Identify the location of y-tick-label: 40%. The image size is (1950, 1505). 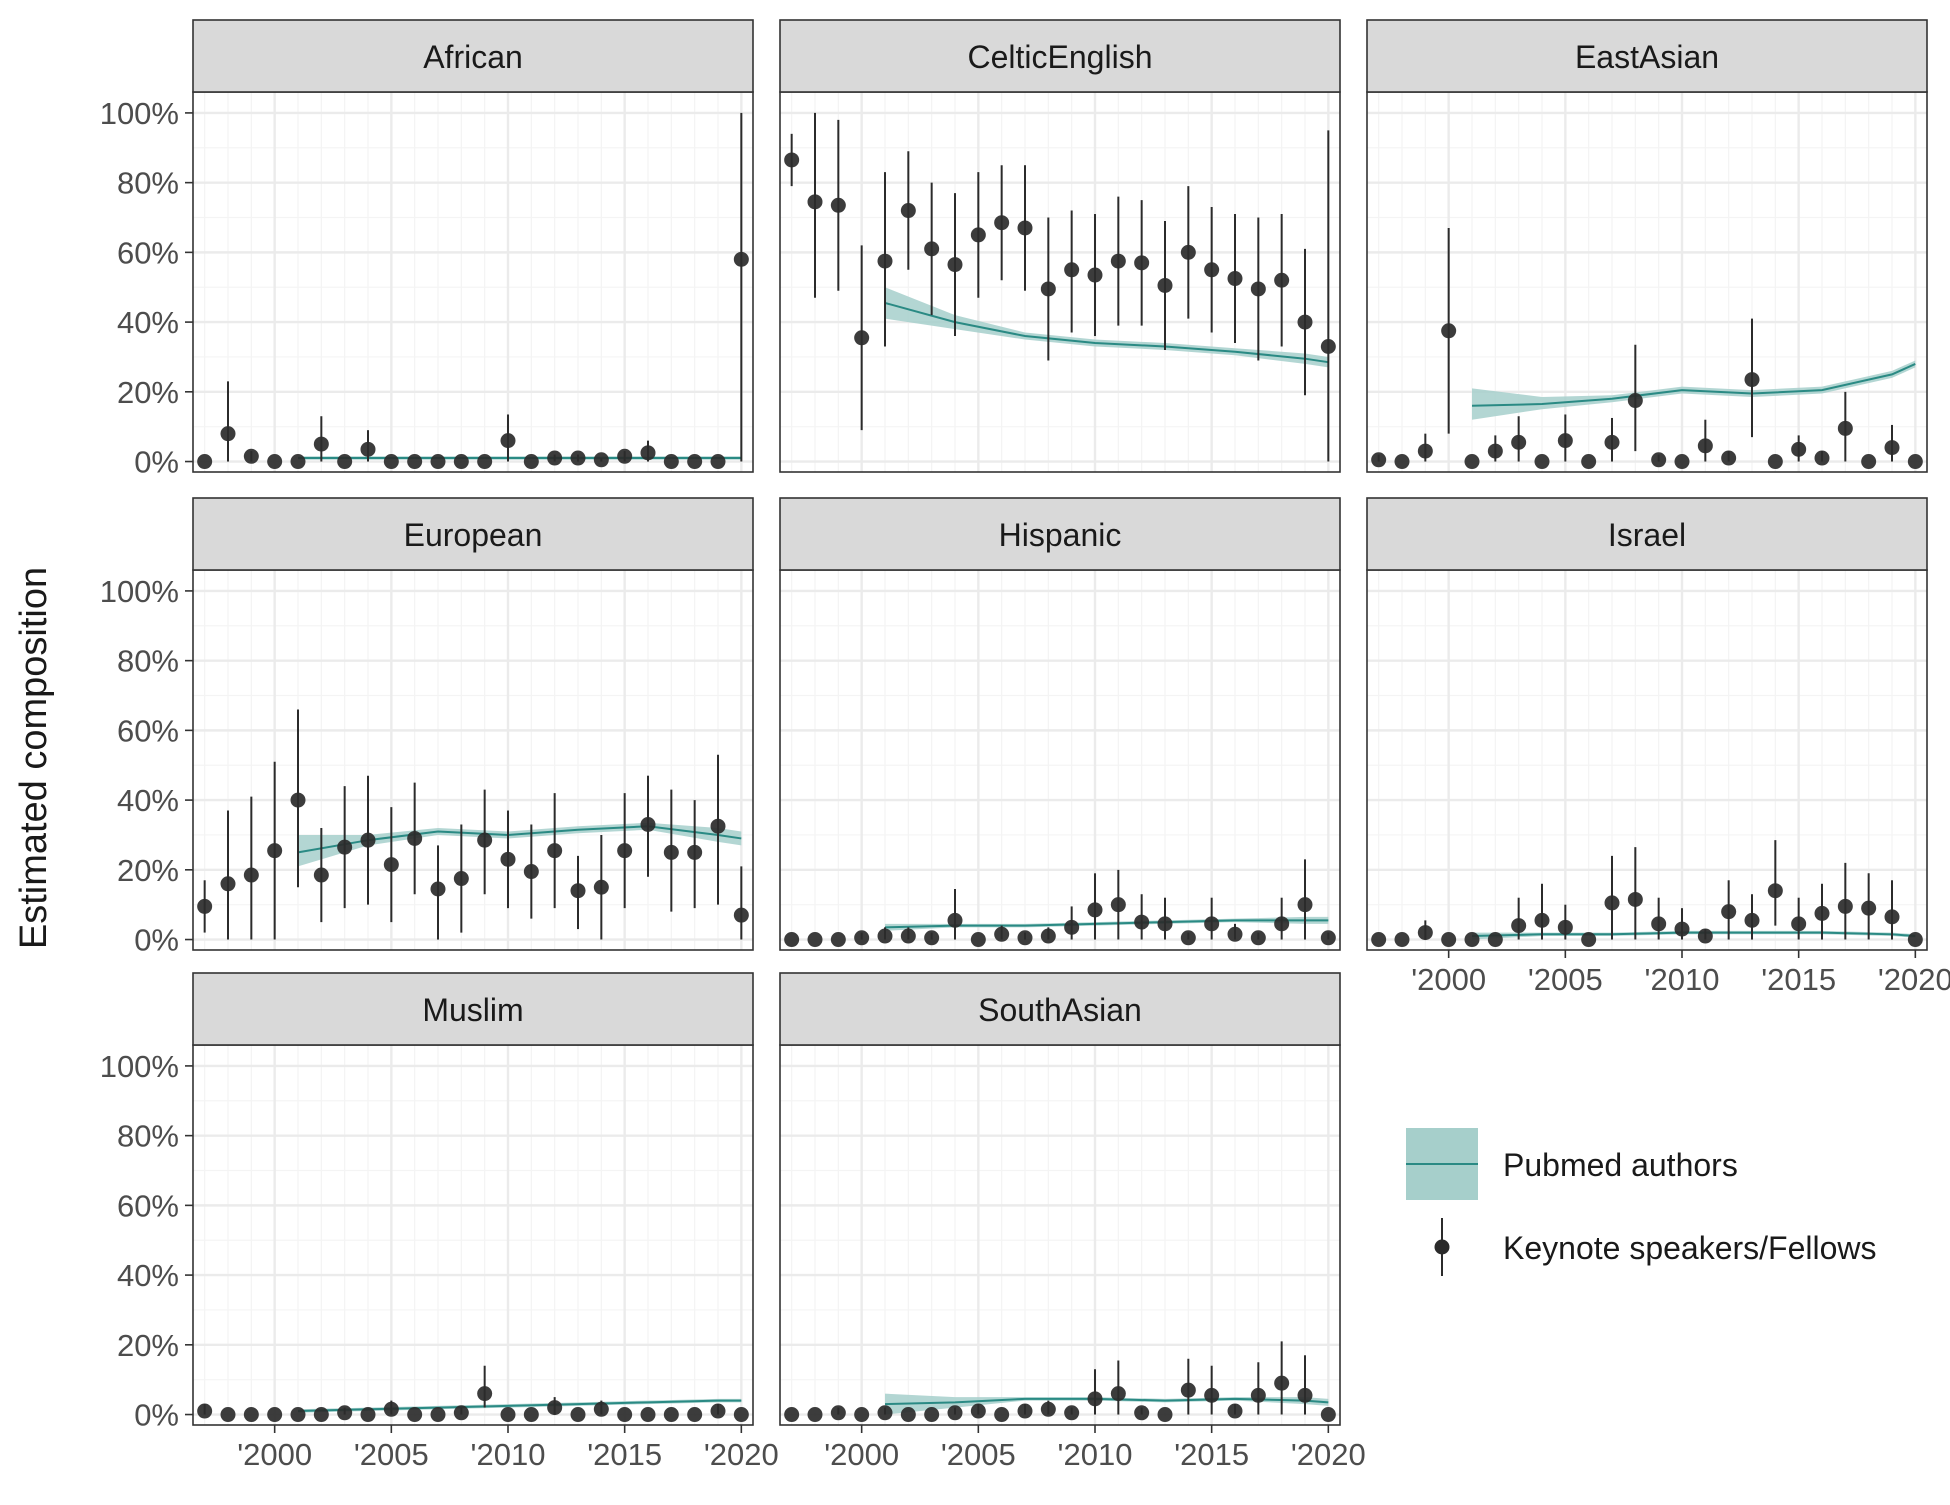
(148, 322).